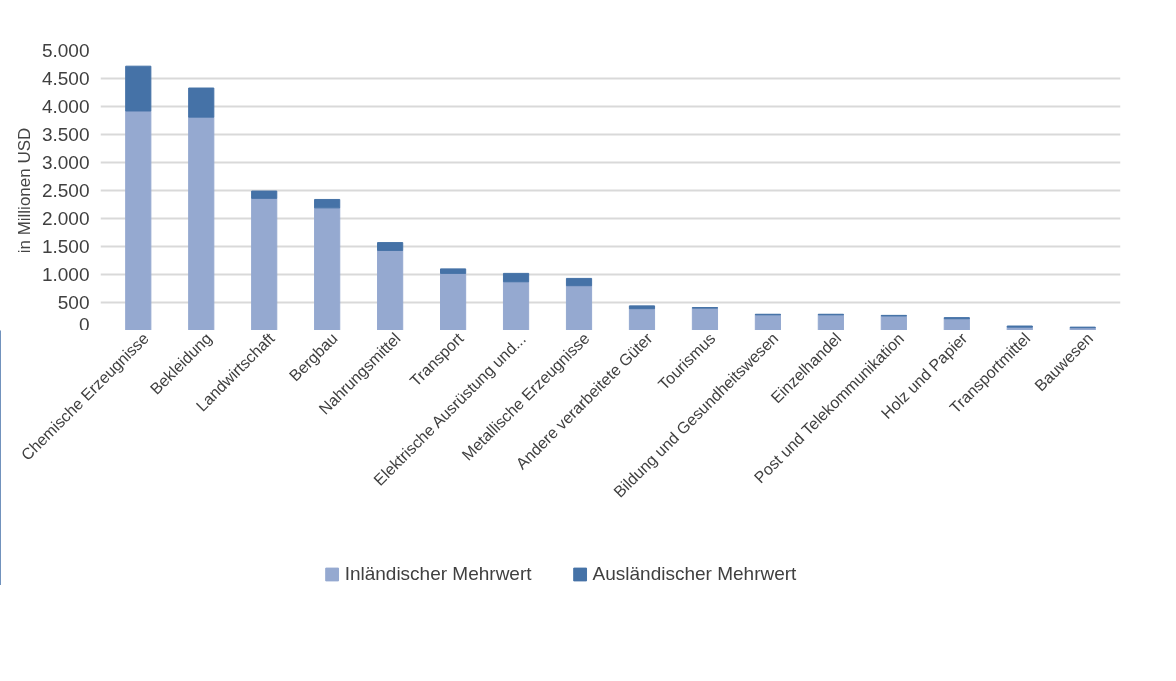  Describe the element at coordinates (65, 78) in the screenshot. I see `y-tick-label: 4.500` at that location.